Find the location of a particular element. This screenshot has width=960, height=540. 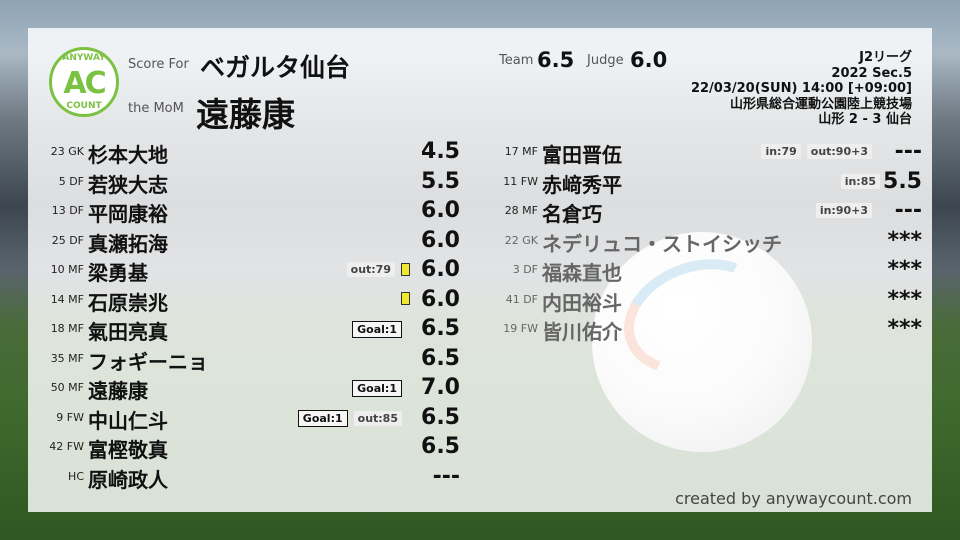

datetime: 22/03/20(SUN) 14:00 [+09:00] is located at coordinates (801, 88).